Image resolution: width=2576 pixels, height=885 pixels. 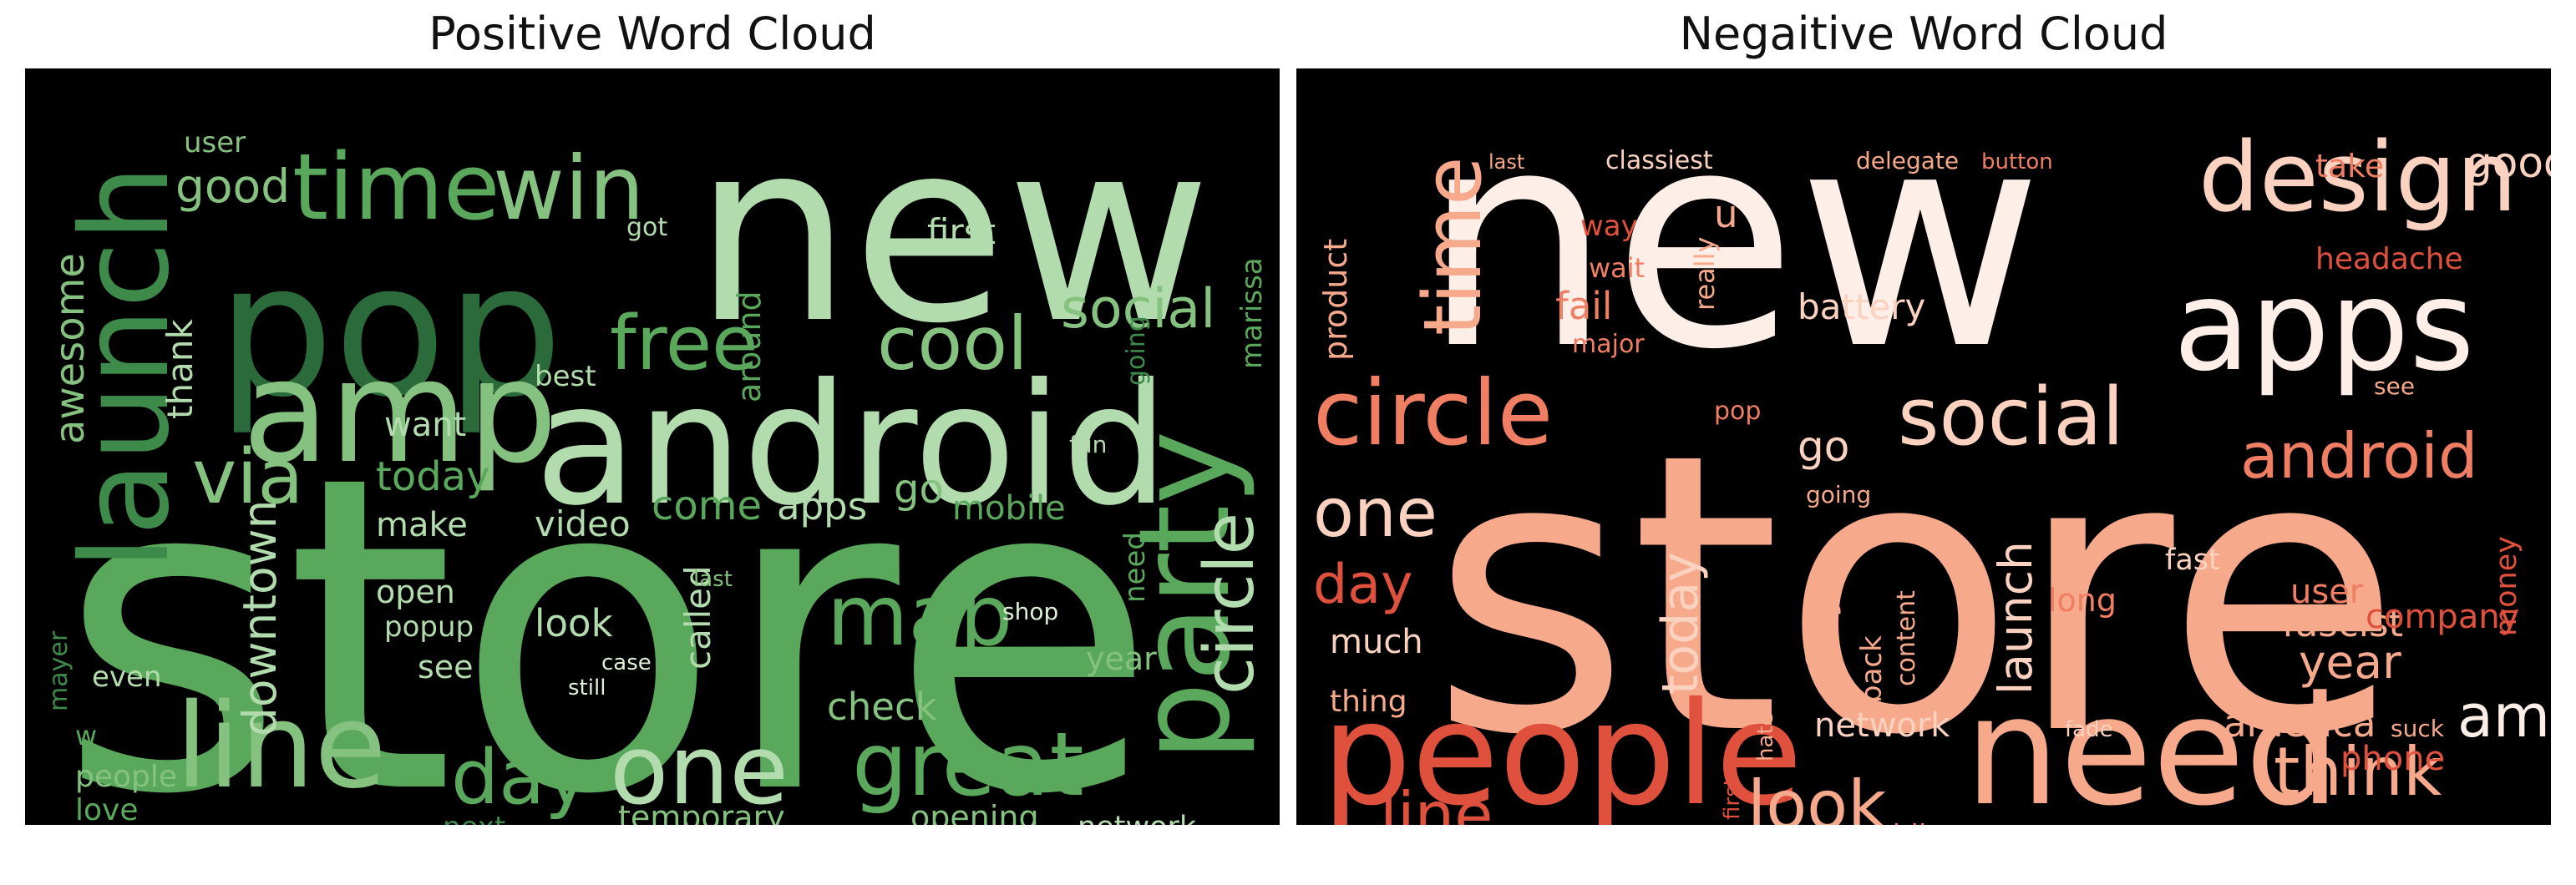 What do you see at coordinates (247, 477) in the screenshot?
I see `word-via: via` at bounding box center [247, 477].